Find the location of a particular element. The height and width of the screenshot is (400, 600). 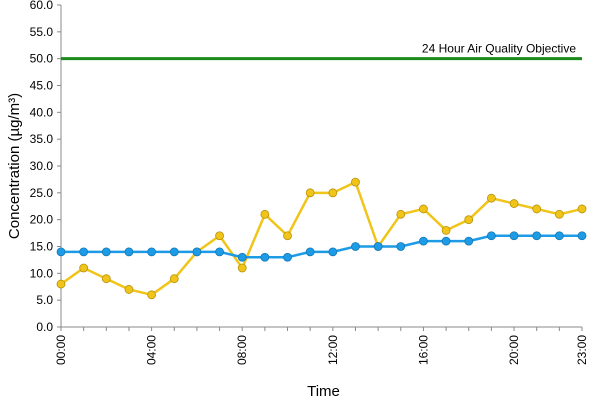

y-tick-label: 20.0 is located at coordinates (42, 220).